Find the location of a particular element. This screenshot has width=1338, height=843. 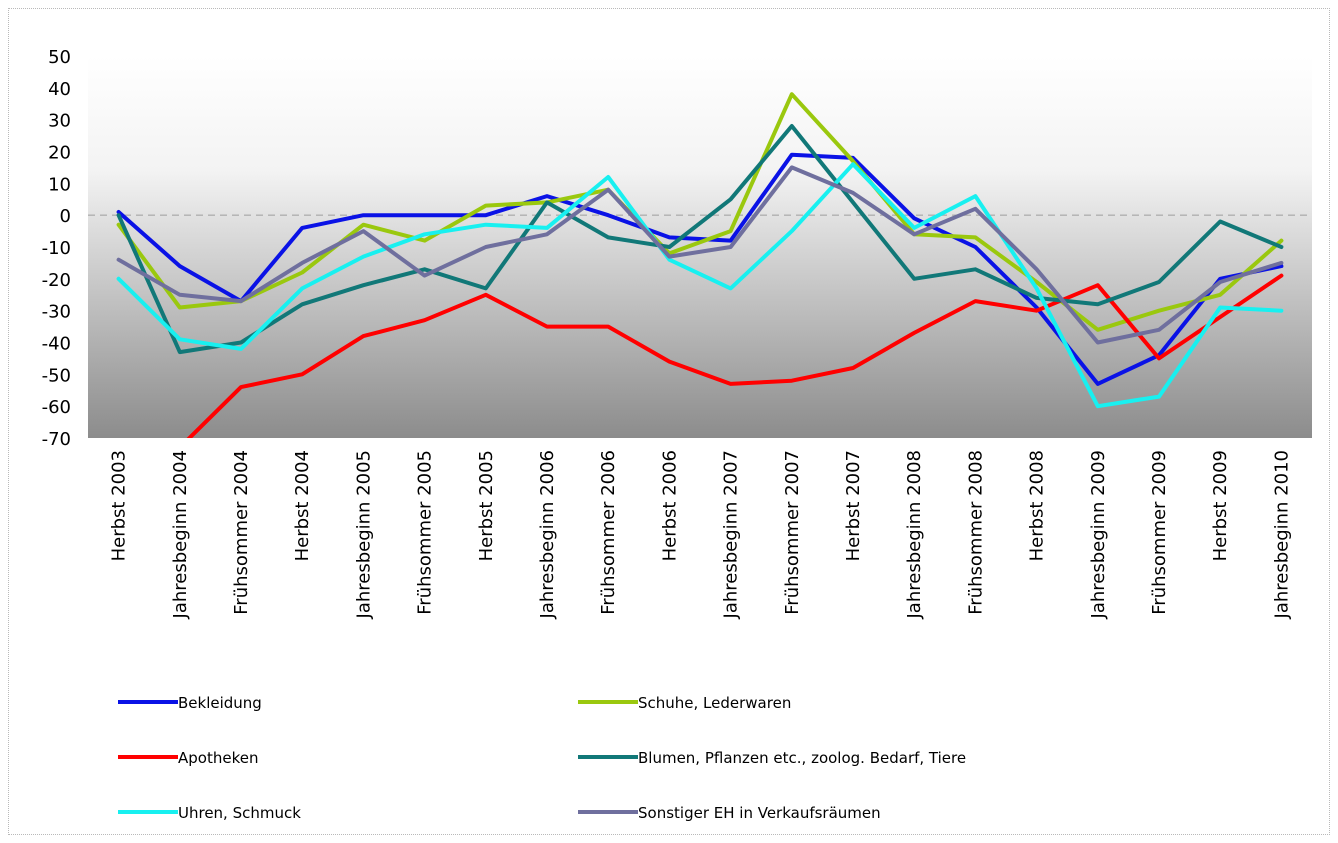

y-tick-label: -50 is located at coordinates (56, 375).